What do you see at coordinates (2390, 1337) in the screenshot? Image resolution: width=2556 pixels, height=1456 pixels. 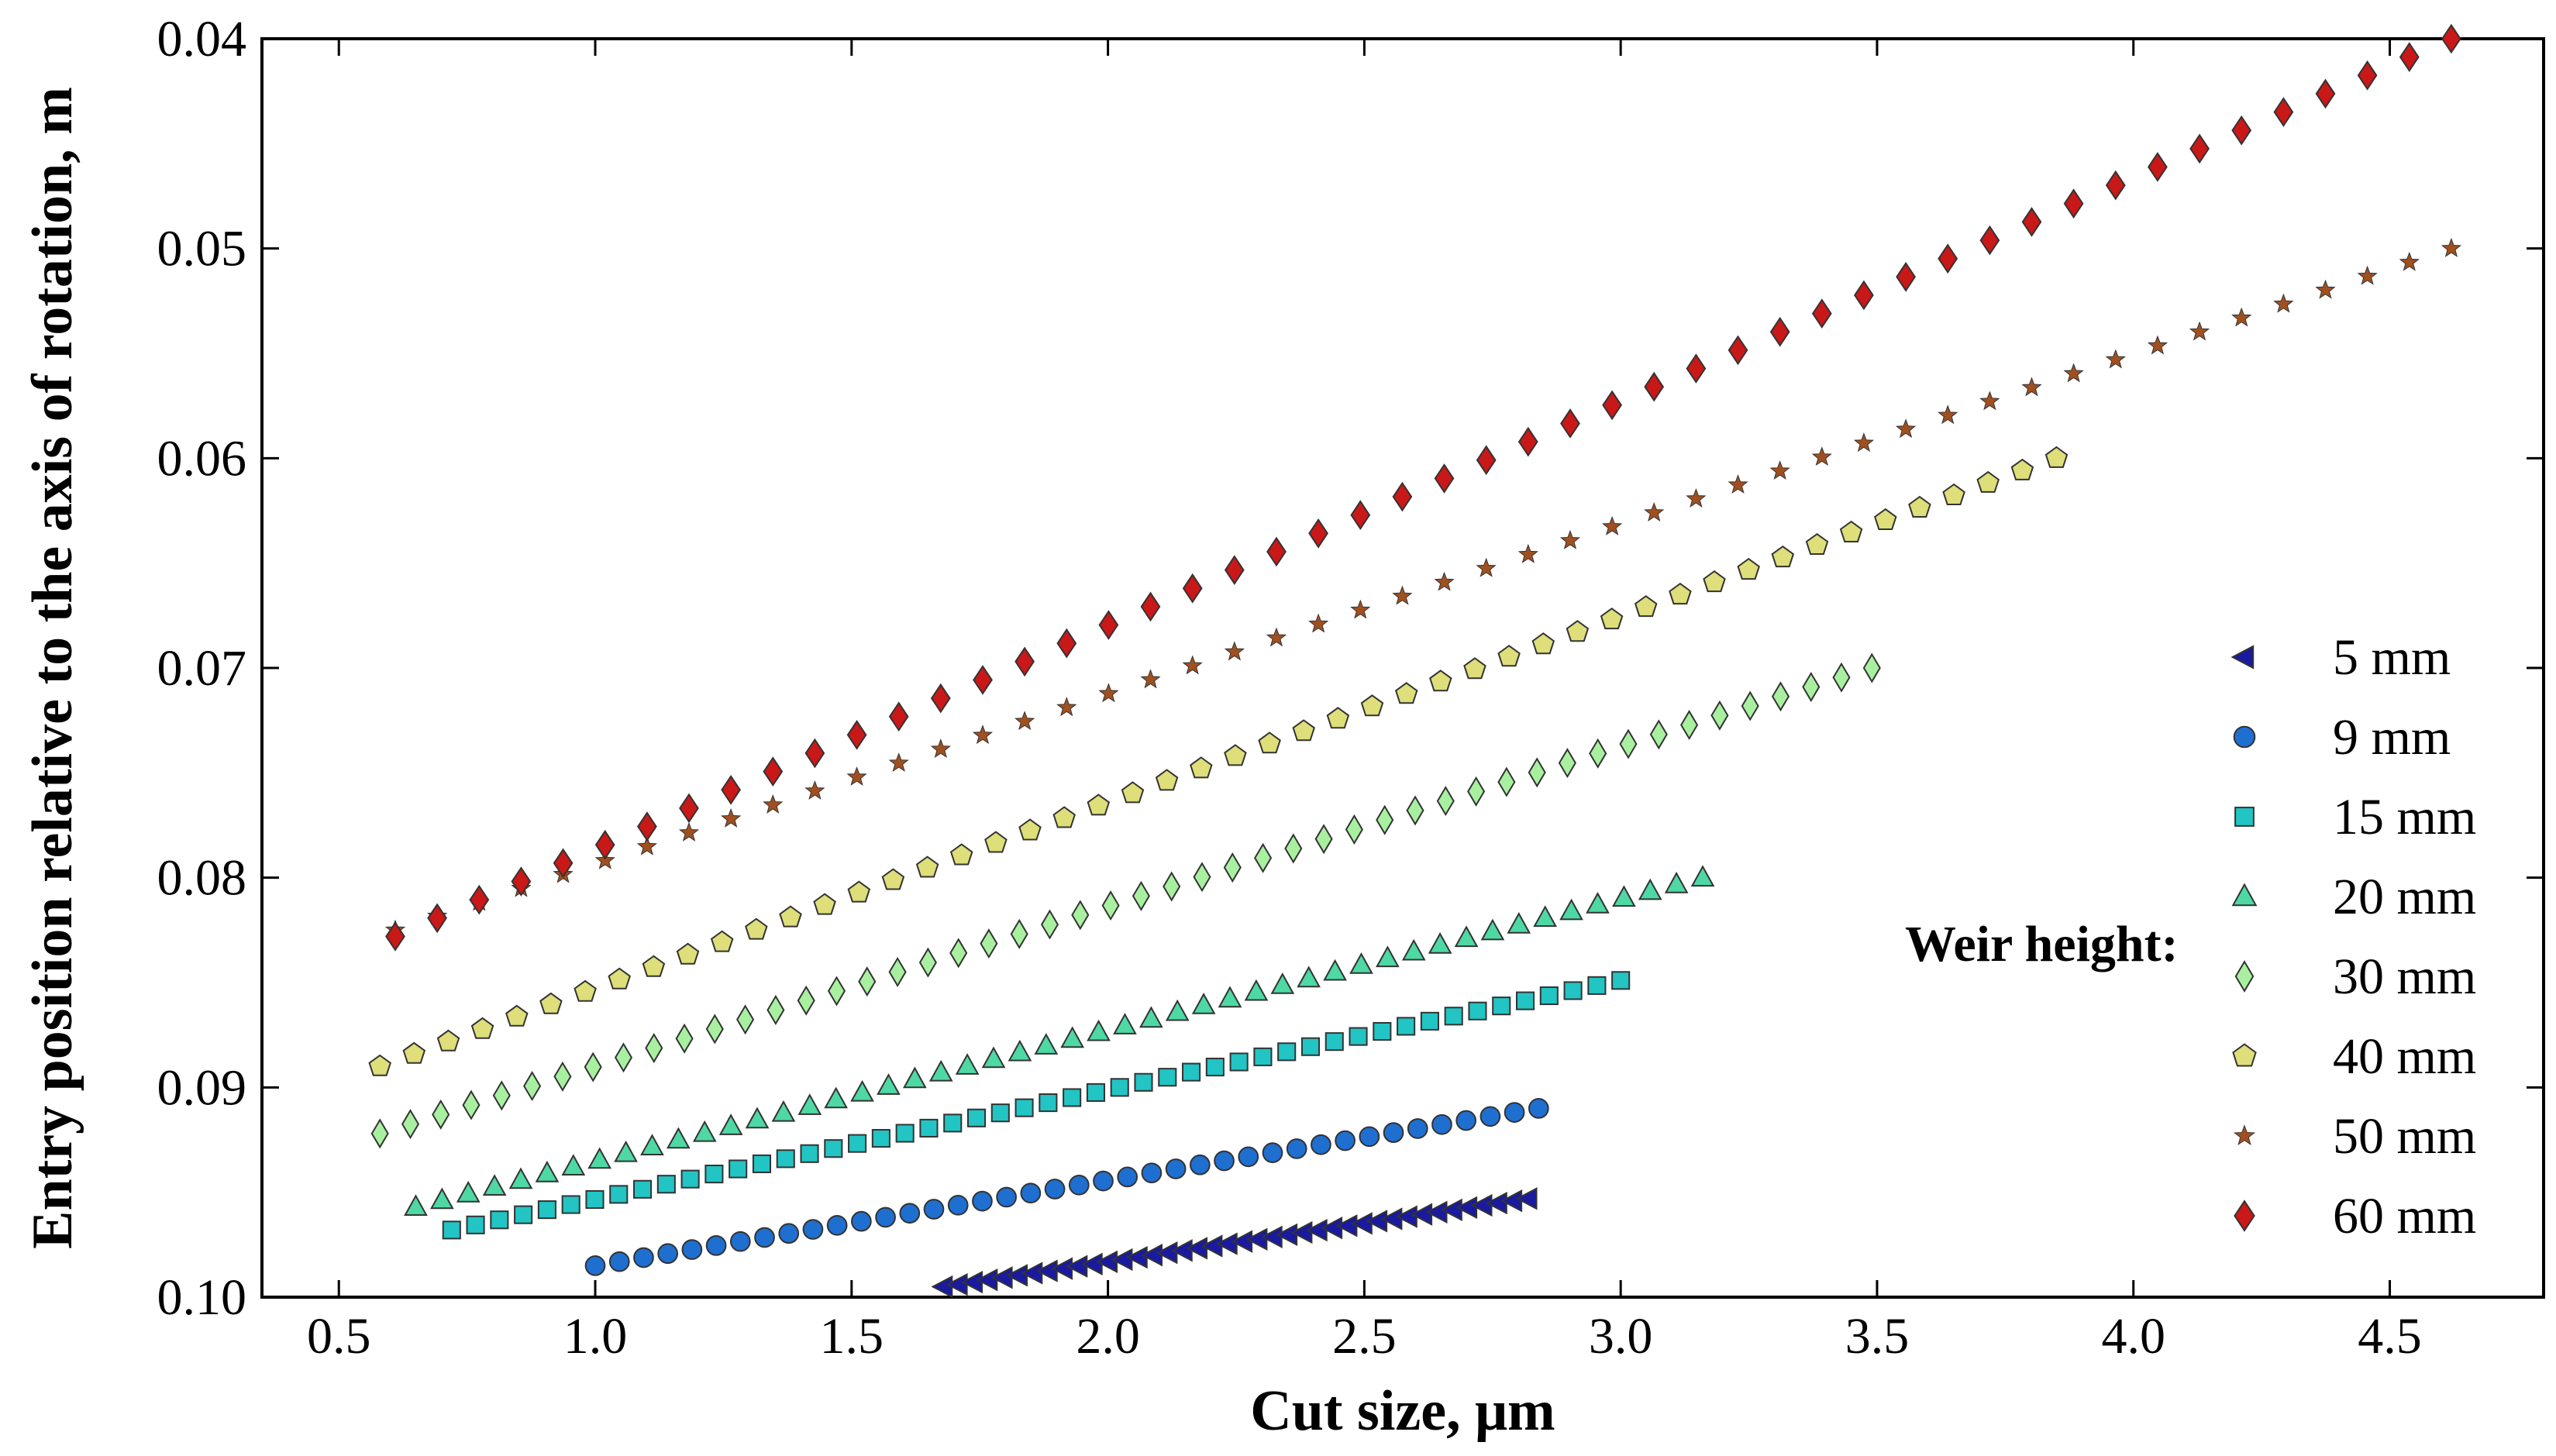 I see `x-tick-label: 4.5` at bounding box center [2390, 1337].